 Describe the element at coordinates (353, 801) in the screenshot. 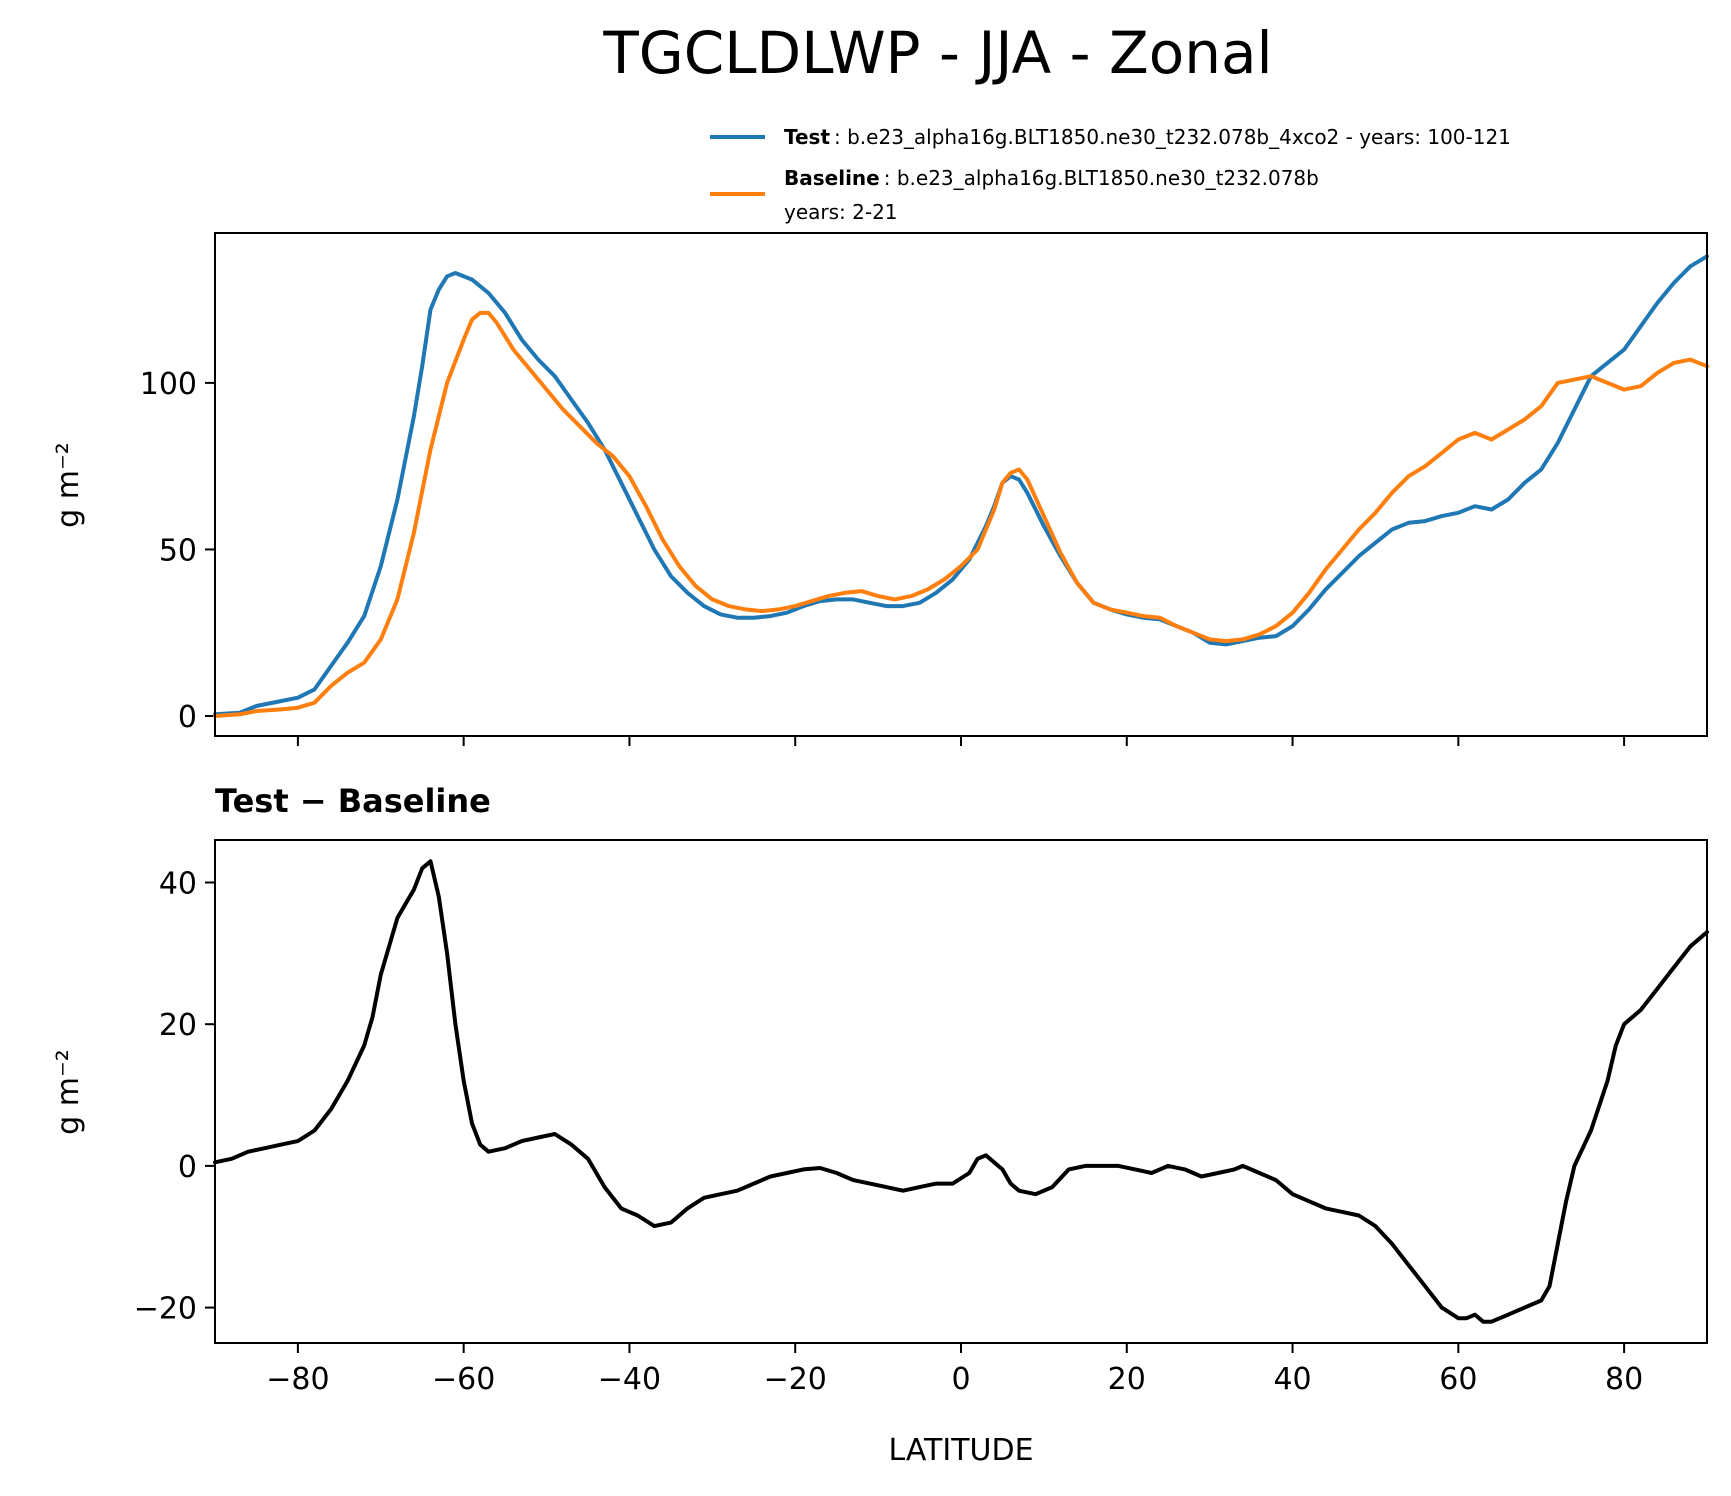

I see `diff-panel-title: Test − Baseline` at that location.